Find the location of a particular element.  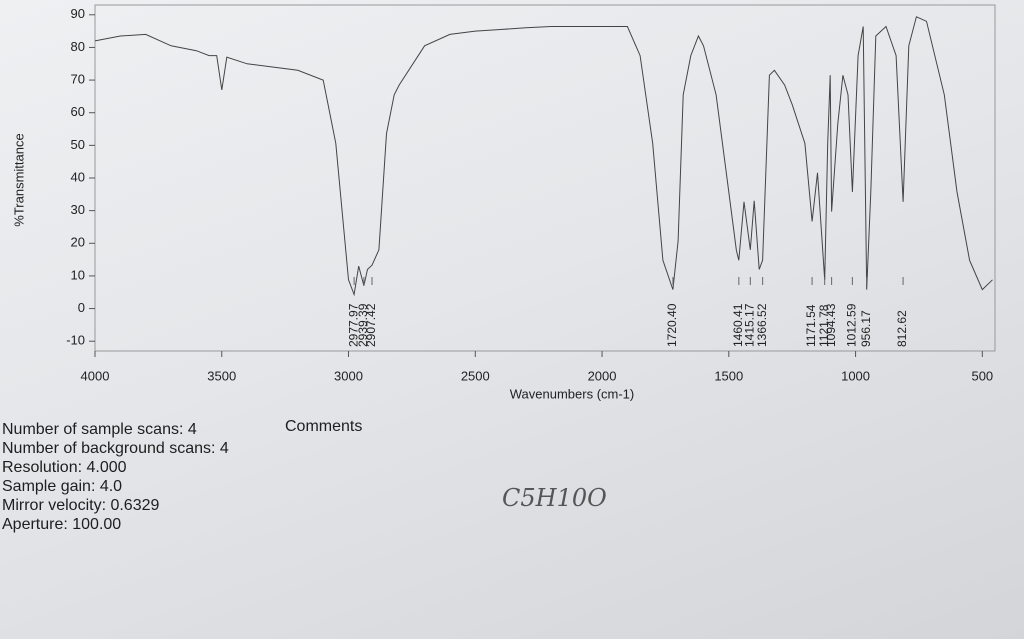

y-tick-label: 70 is located at coordinates (78, 79).